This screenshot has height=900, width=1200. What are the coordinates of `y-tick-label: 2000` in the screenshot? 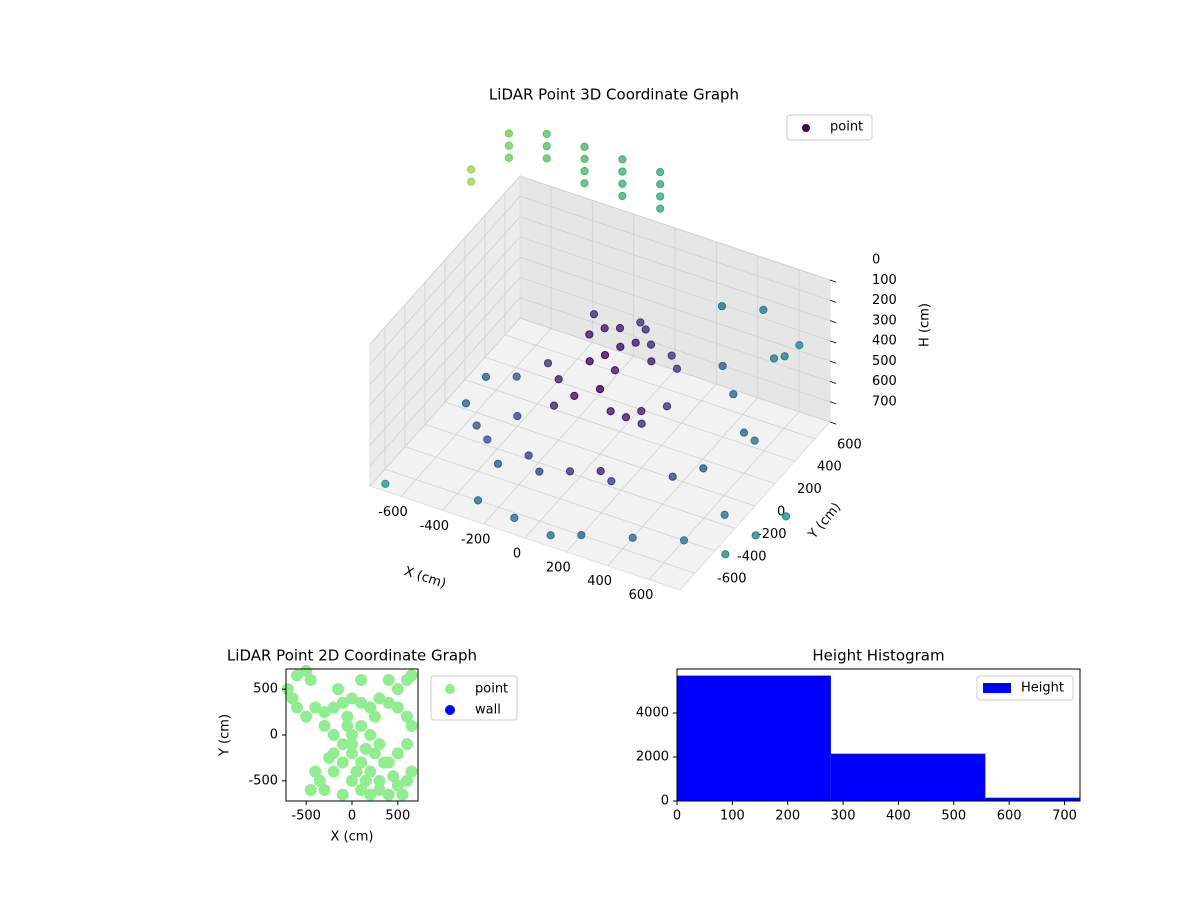 It's located at (652, 757).